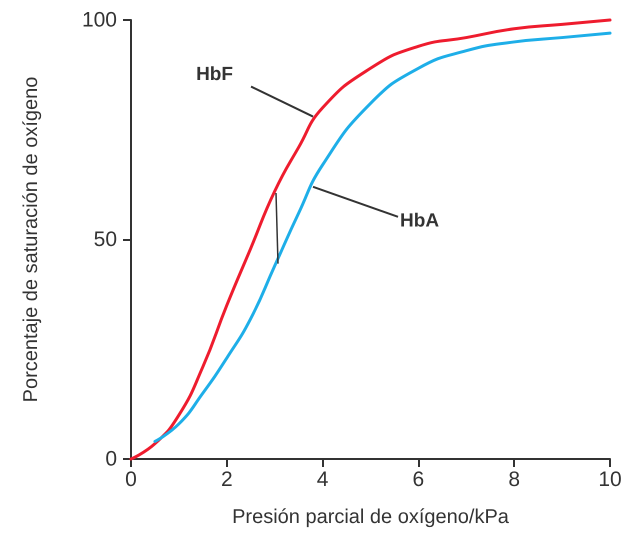 This screenshot has width=637, height=547. What do you see at coordinates (111, 459) in the screenshot?
I see `y-tick-label: 0` at bounding box center [111, 459].